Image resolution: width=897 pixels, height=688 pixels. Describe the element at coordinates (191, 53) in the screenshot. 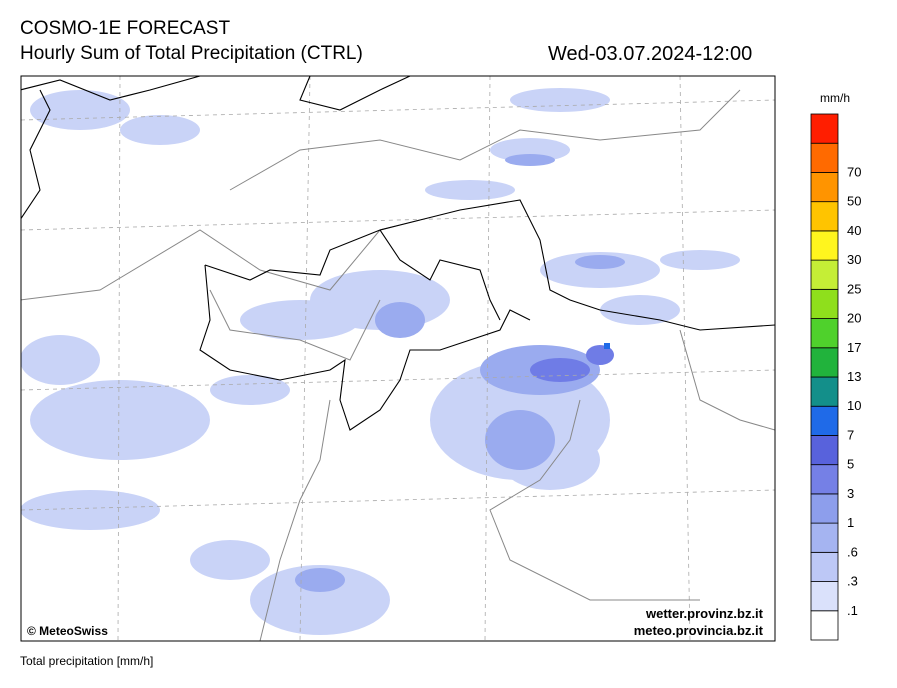

I see `subtitle: Hourly Sum of Total Precipitation (CTRL)` at that location.